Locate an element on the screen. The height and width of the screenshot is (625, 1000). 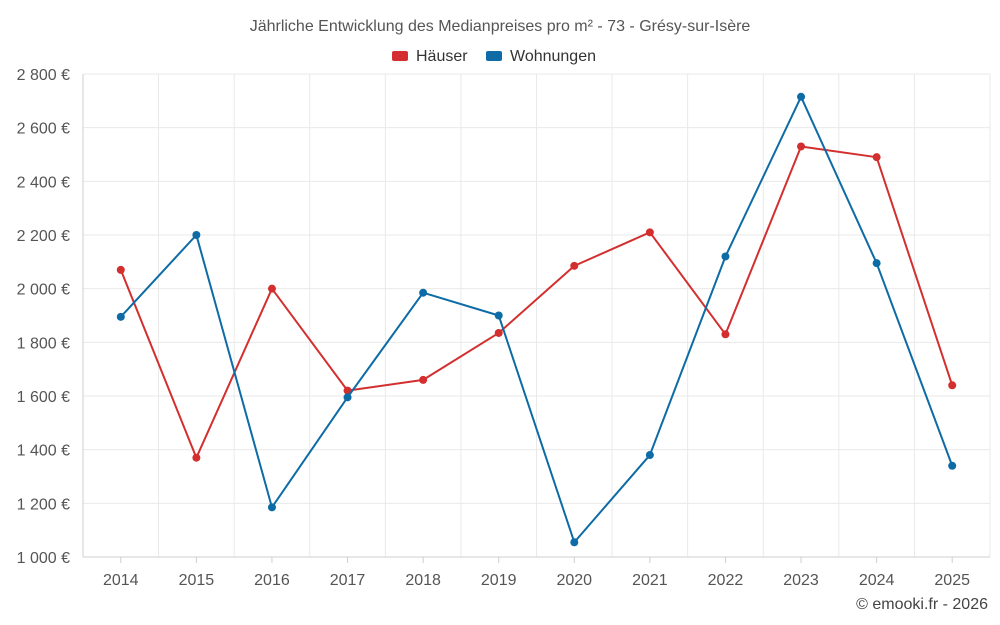
y-tick-label: 1 600 € is located at coordinates (43, 397).